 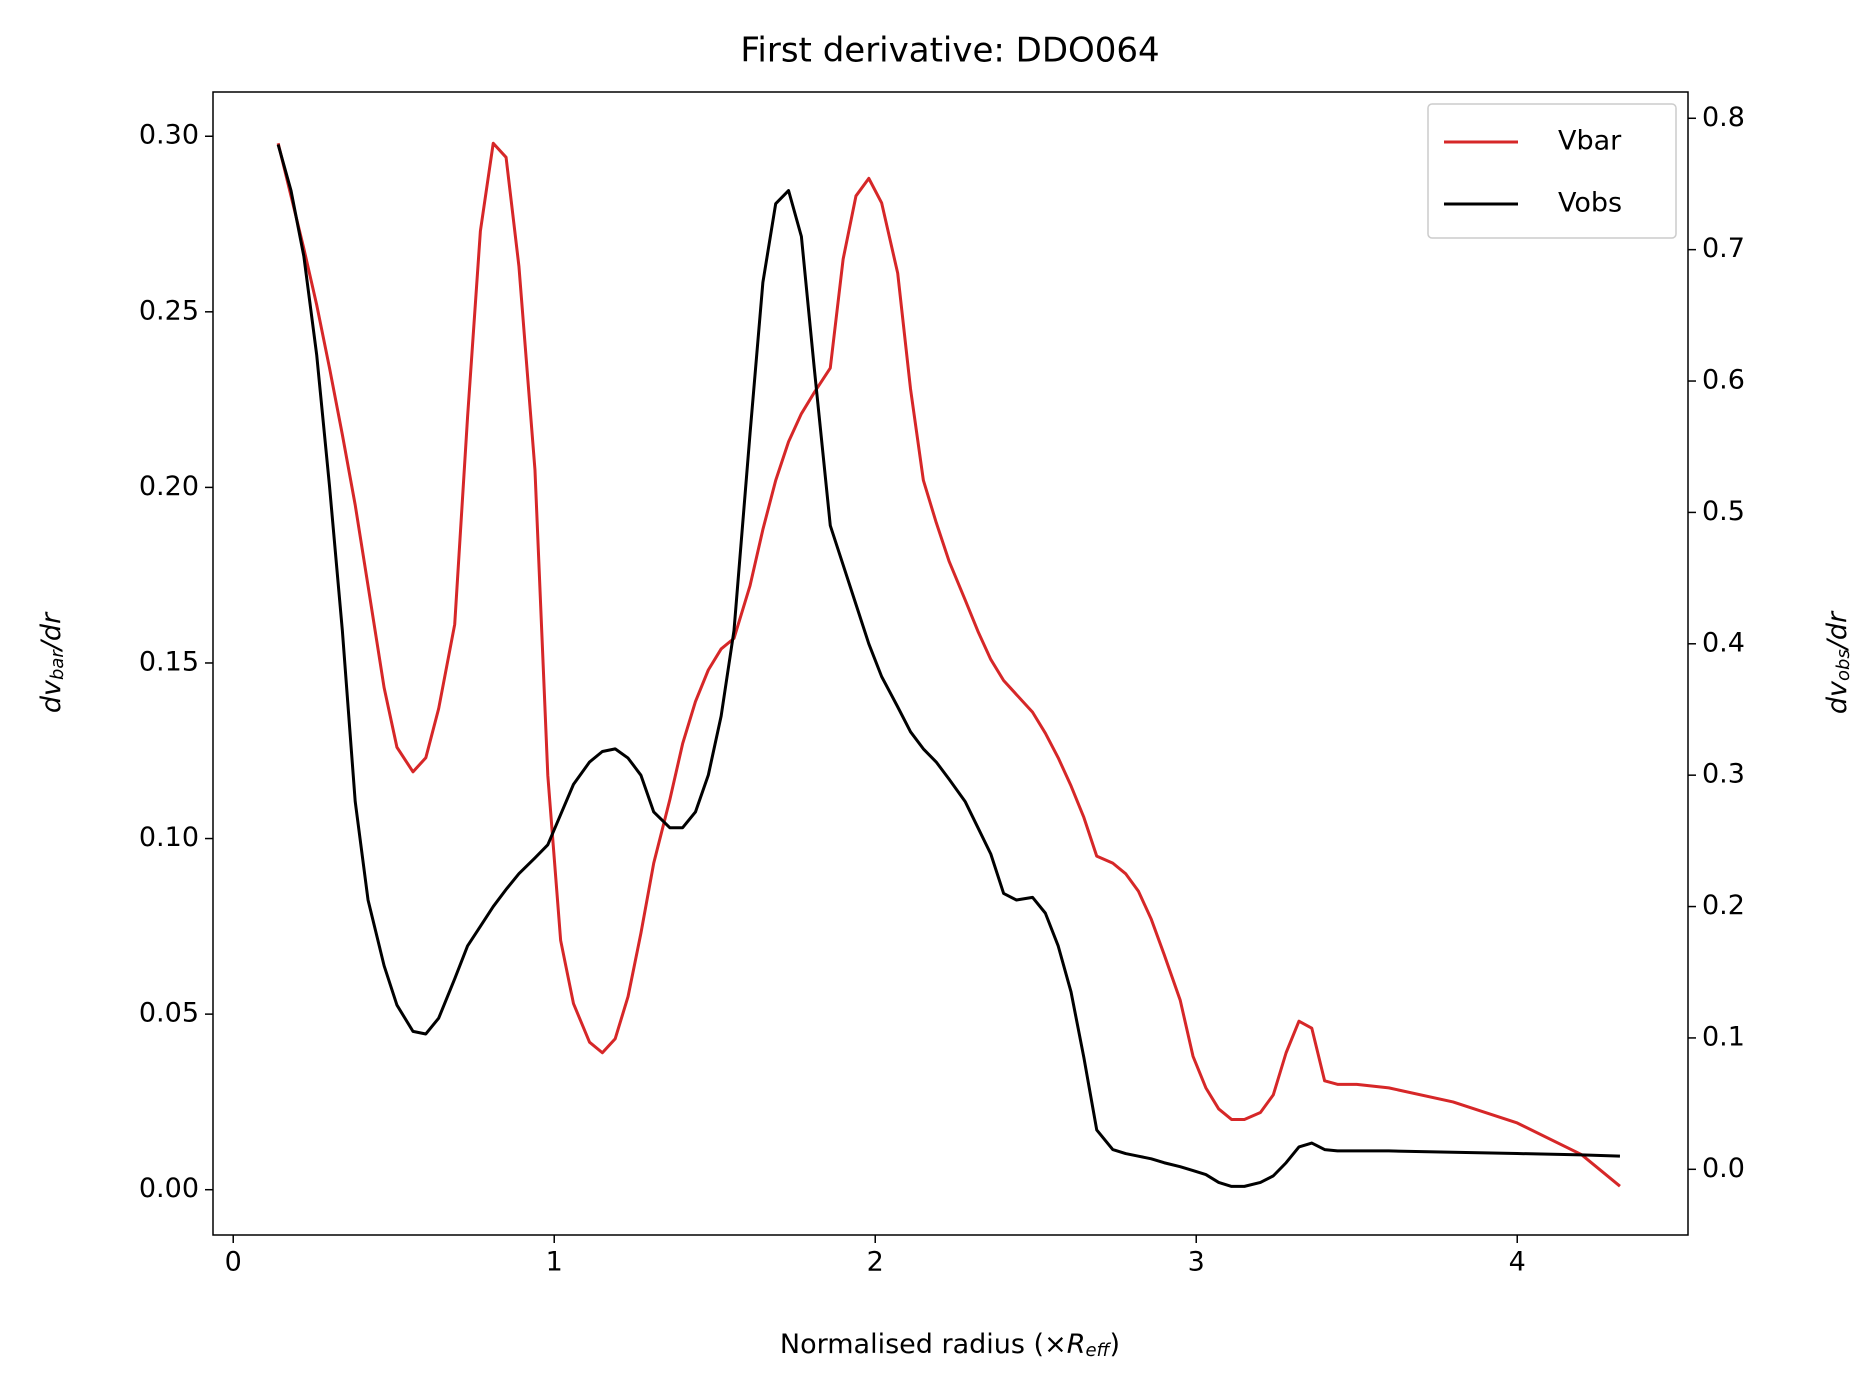 I want to click on y-tick-label: 0.20, so click(x=169, y=486).